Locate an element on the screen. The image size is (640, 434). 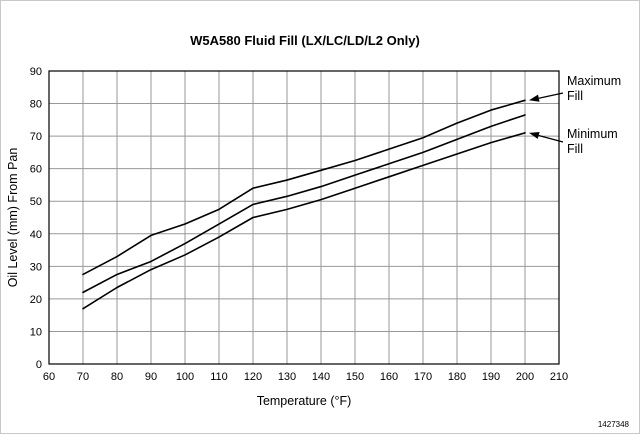
annotation-label-minimum-fill: Minimum is located at coordinates (592, 134).